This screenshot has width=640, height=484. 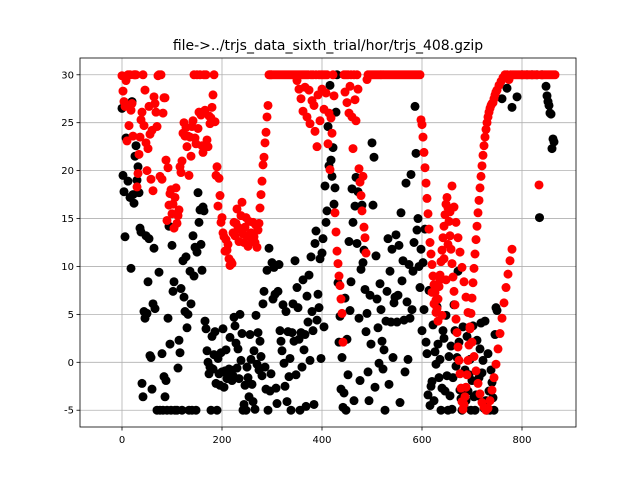 What do you see at coordinates (71, 315) in the screenshot?
I see `y-tick-label: 5` at bounding box center [71, 315].